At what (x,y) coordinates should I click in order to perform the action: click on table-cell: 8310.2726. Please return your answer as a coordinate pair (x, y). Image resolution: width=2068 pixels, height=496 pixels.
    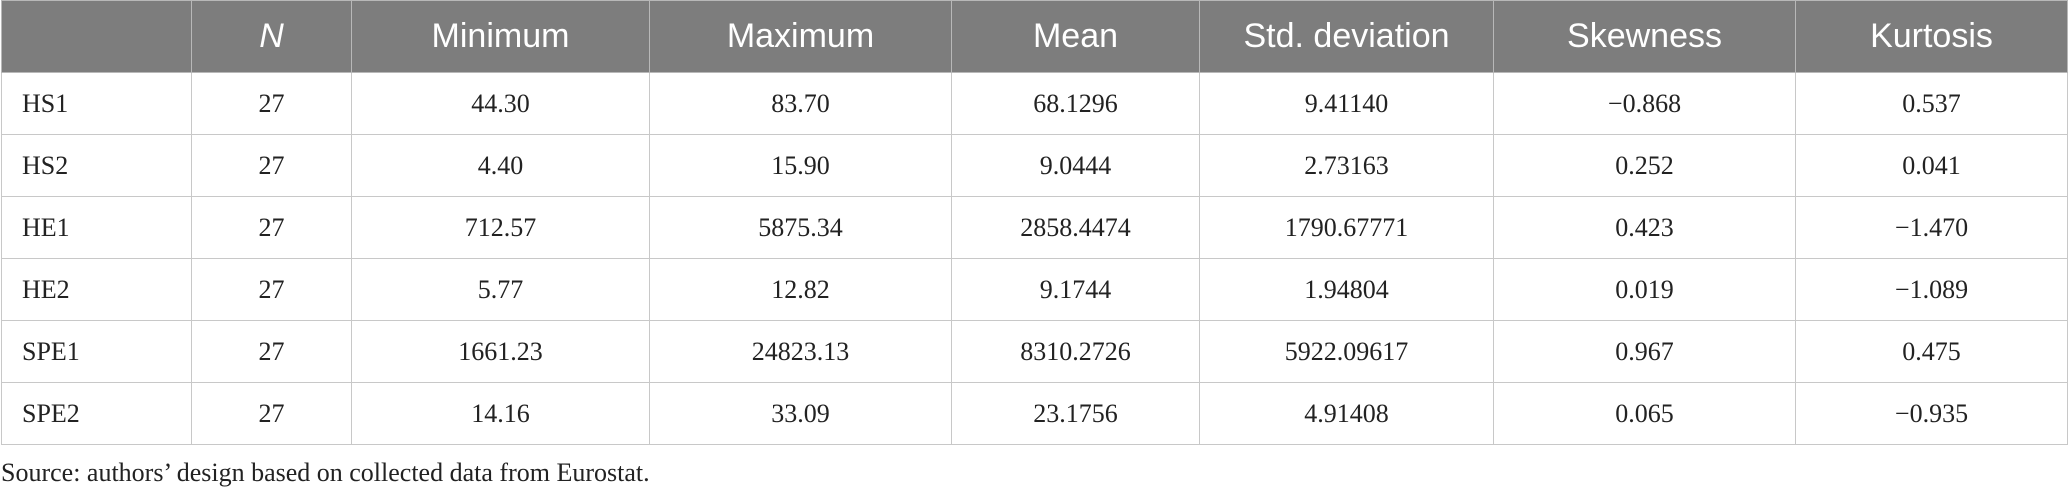
    Looking at the image, I should click on (1075, 351).